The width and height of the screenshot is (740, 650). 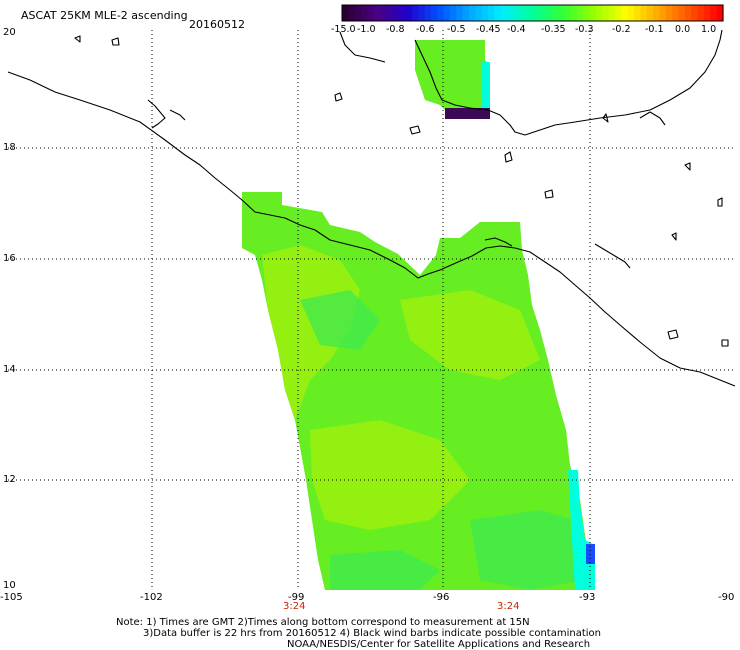 What do you see at coordinates (151, 597) in the screenshot?
I see `lon-label: -102` at bounding box center [151, 597].